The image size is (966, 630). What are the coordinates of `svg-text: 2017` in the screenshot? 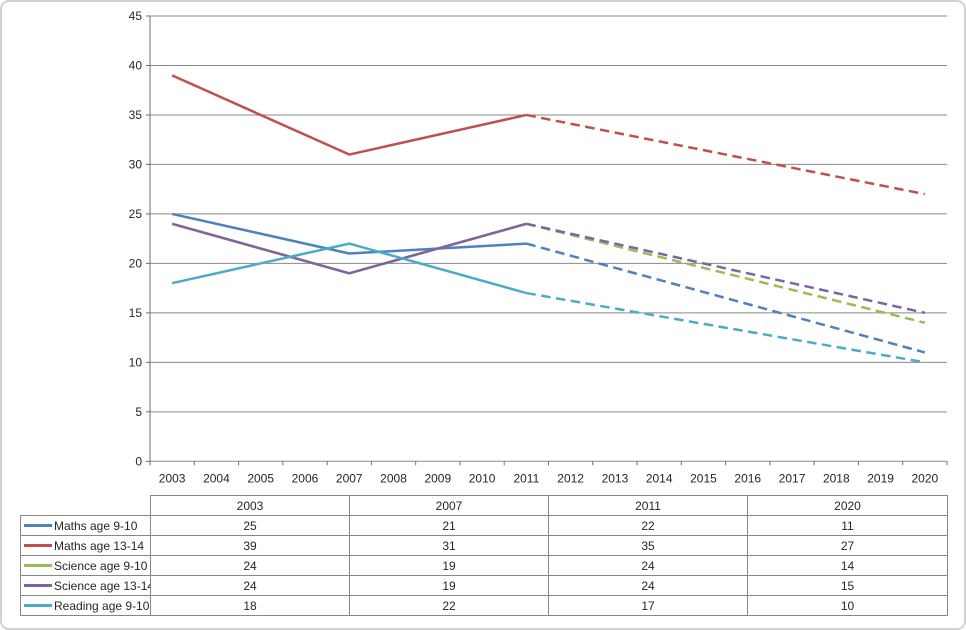 It's located at (792, 478).